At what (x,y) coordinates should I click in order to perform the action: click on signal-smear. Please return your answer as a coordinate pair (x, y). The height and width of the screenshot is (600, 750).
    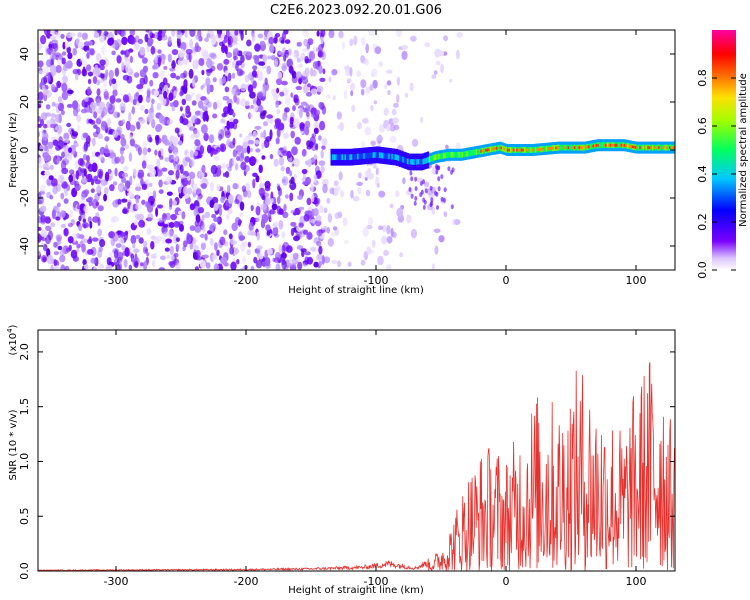
    Looking at the image, I should click on (452, 207).